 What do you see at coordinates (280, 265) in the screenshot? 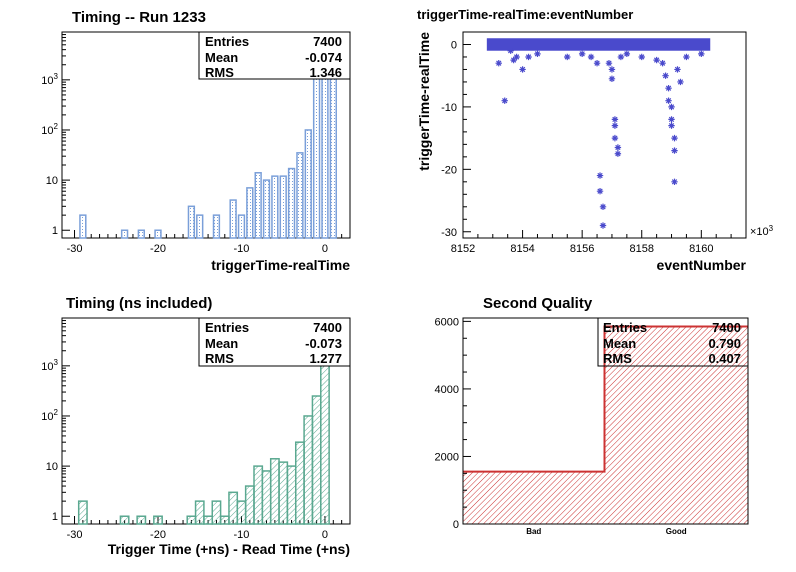
I see `timing-xlabel: triggerTime-realTime` at bounding box center [280, 265].